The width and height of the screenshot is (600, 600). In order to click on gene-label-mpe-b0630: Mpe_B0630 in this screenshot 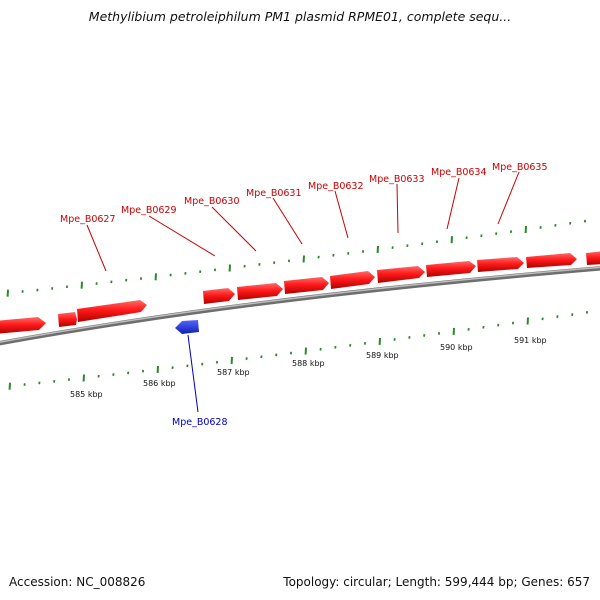, I will do `click(212, 201)`.